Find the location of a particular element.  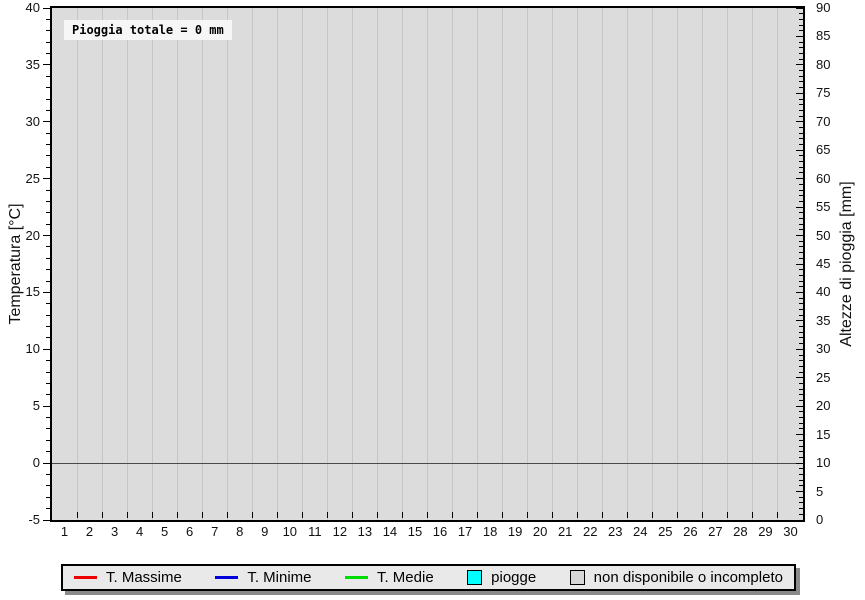

left-axis-tick-label: 0 is located at coordinates (36, 463).